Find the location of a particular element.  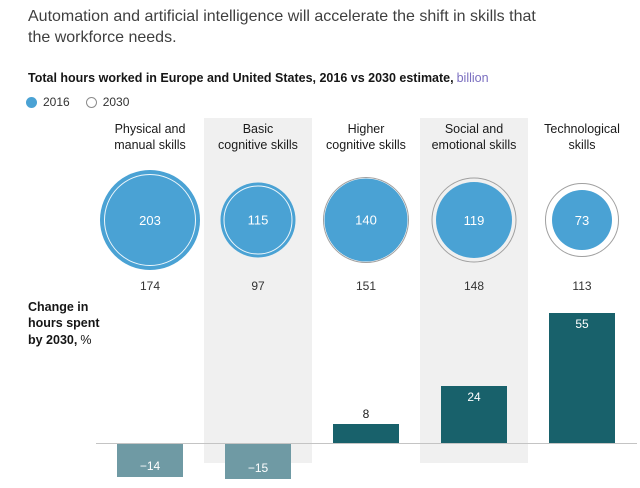

legend-label-2016: 2016 is located at coordinates (56, 102).